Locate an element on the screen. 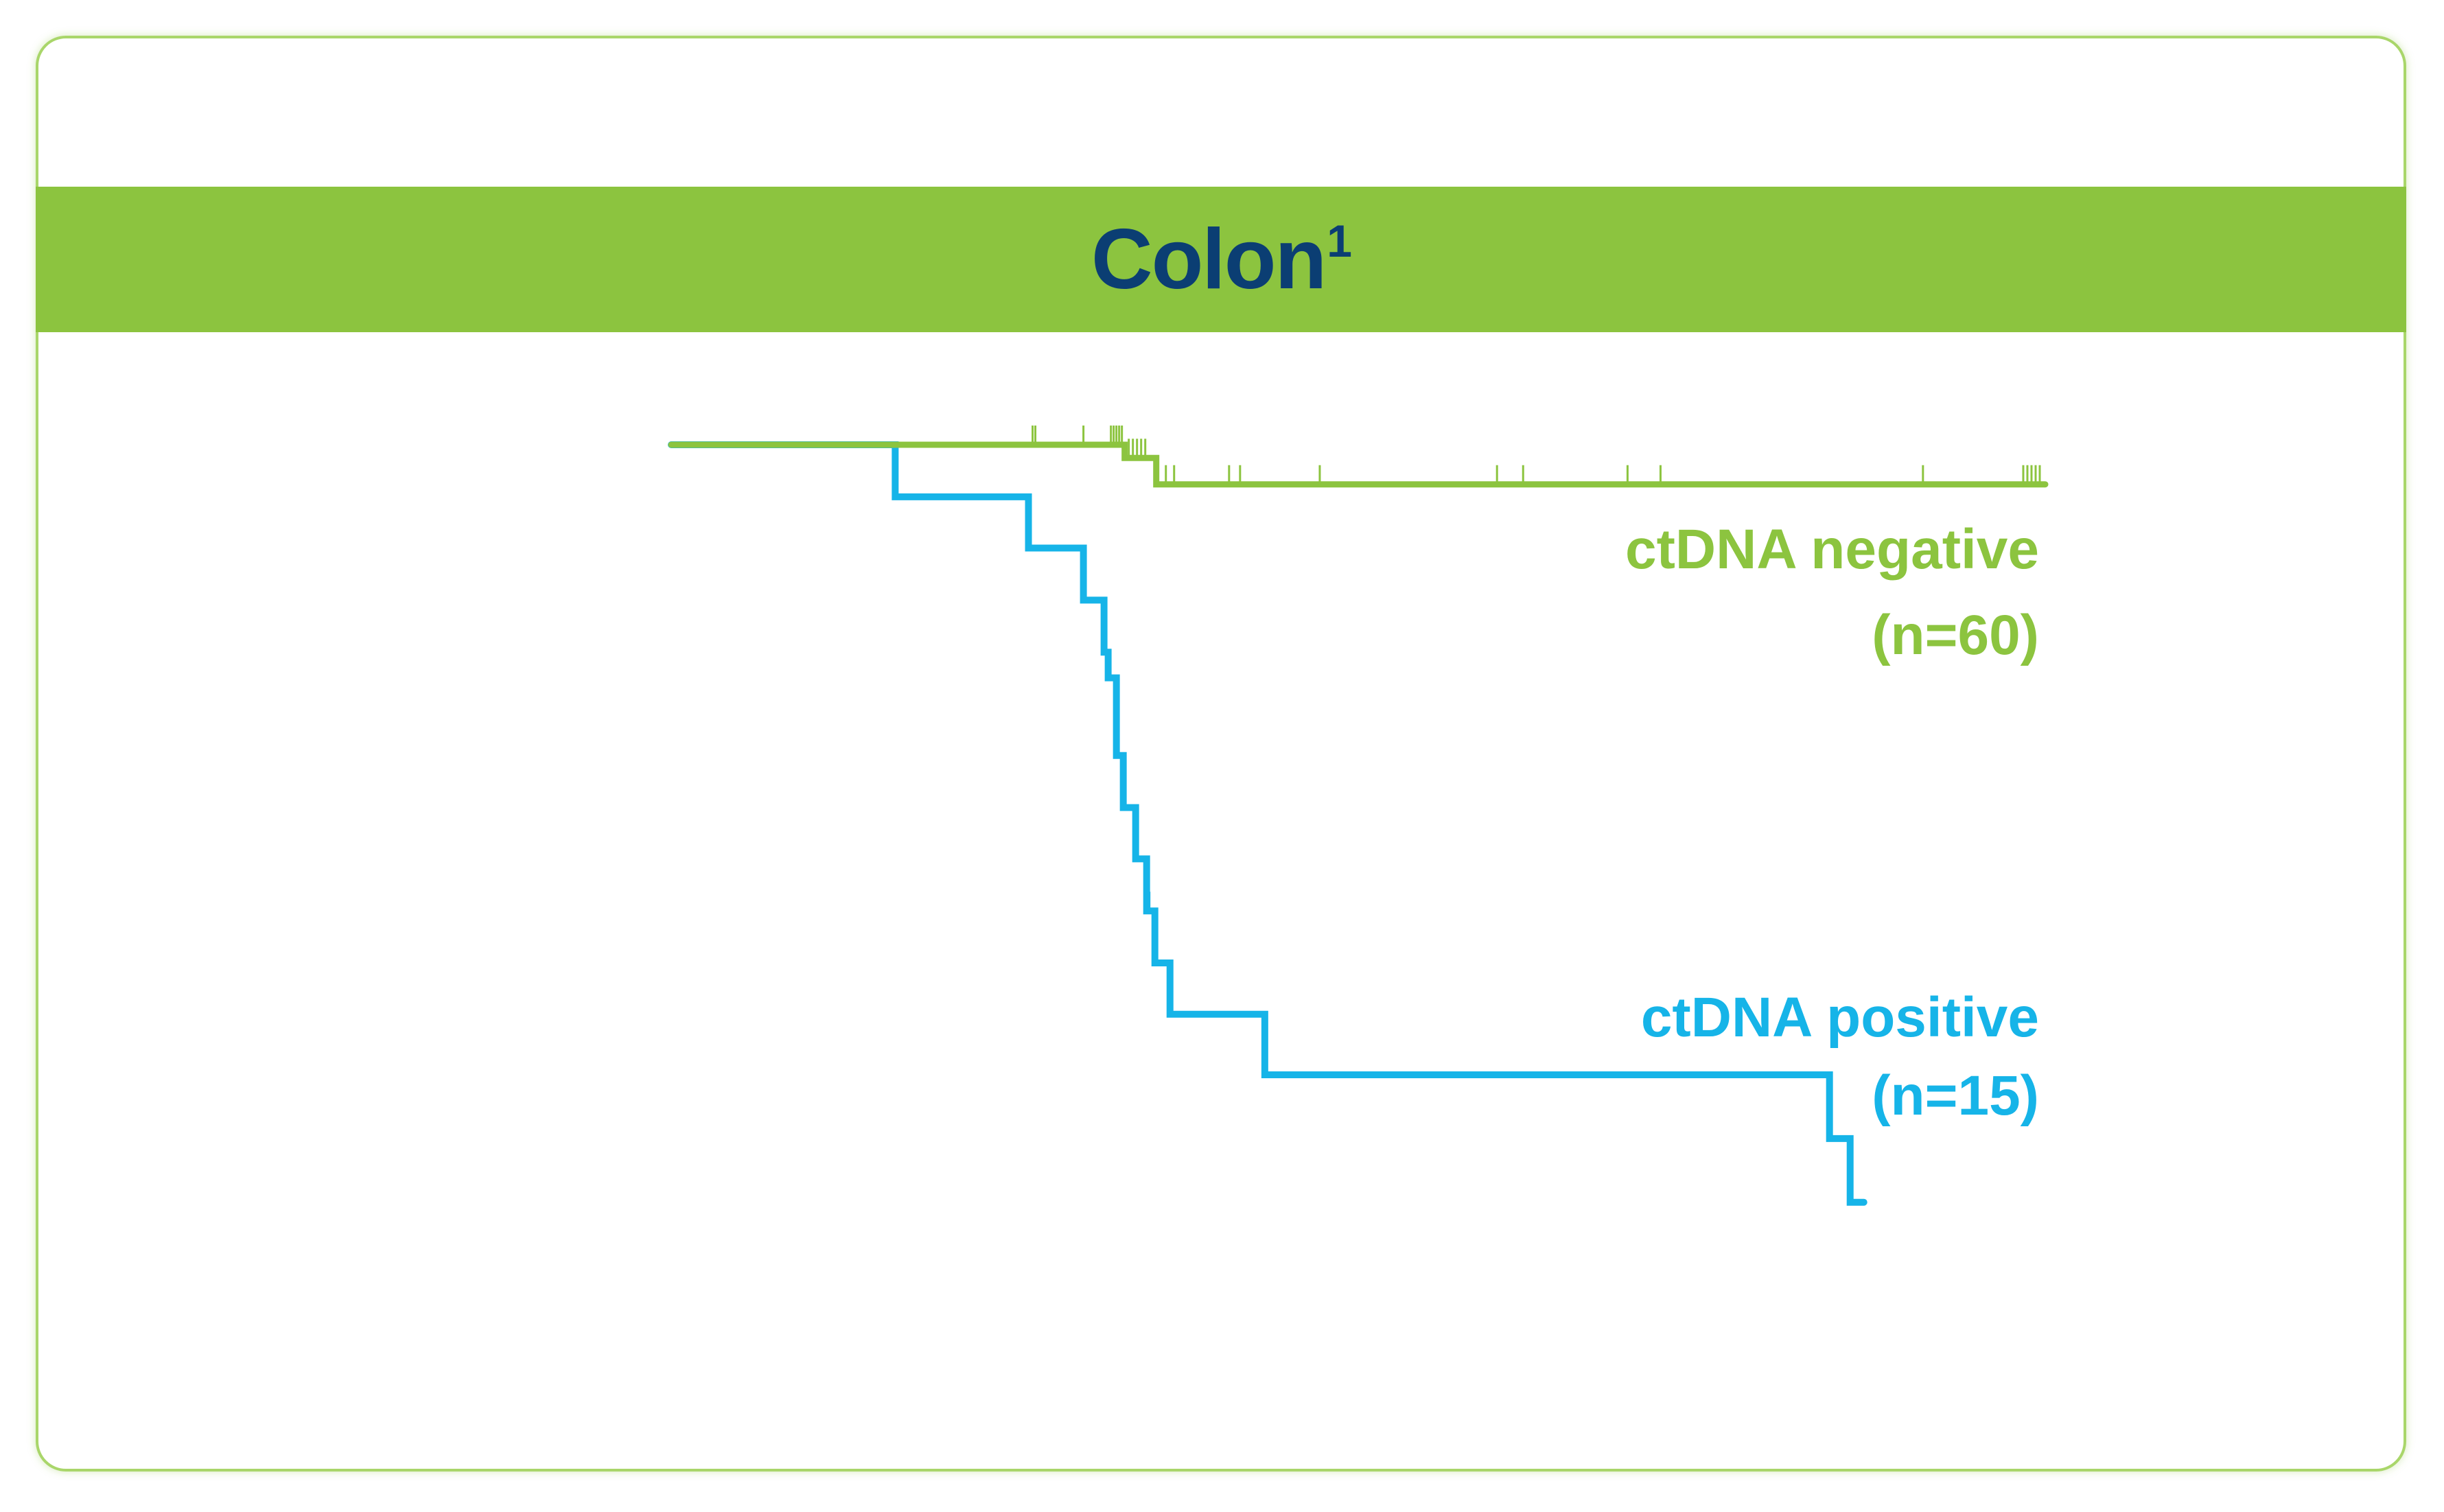 This screenshot has width=2444, height=1512. title-band: Colon1 is located at coordinates (1221, 259).